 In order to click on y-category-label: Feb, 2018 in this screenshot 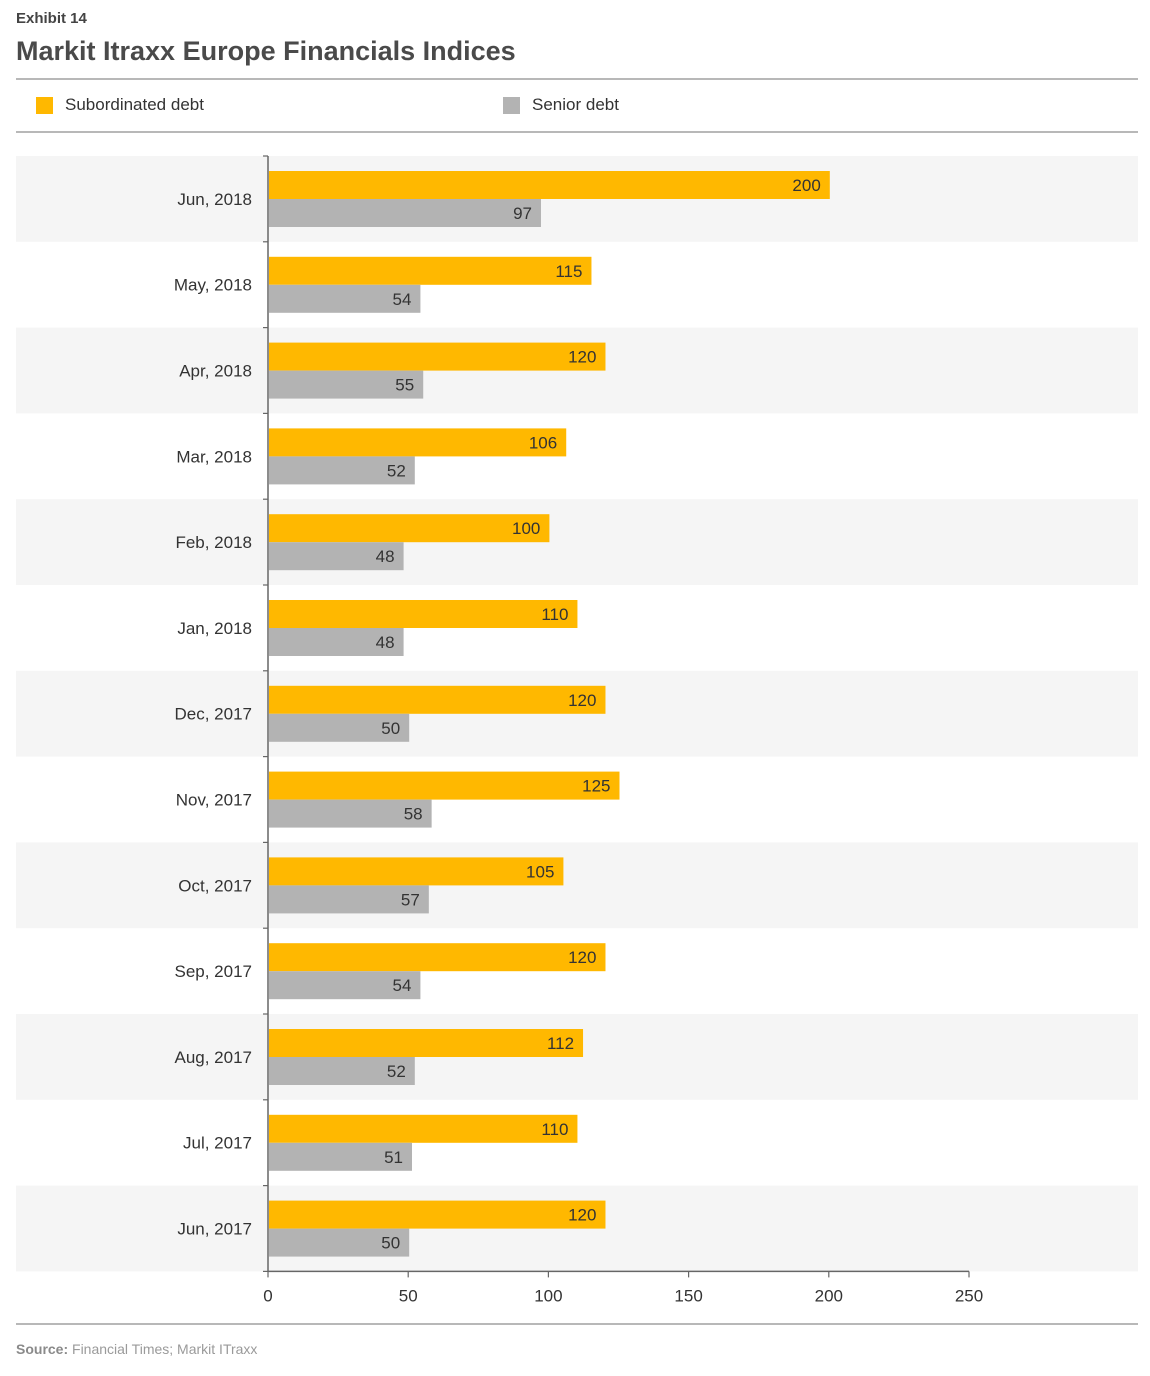, I will do `click(213, 542)`.